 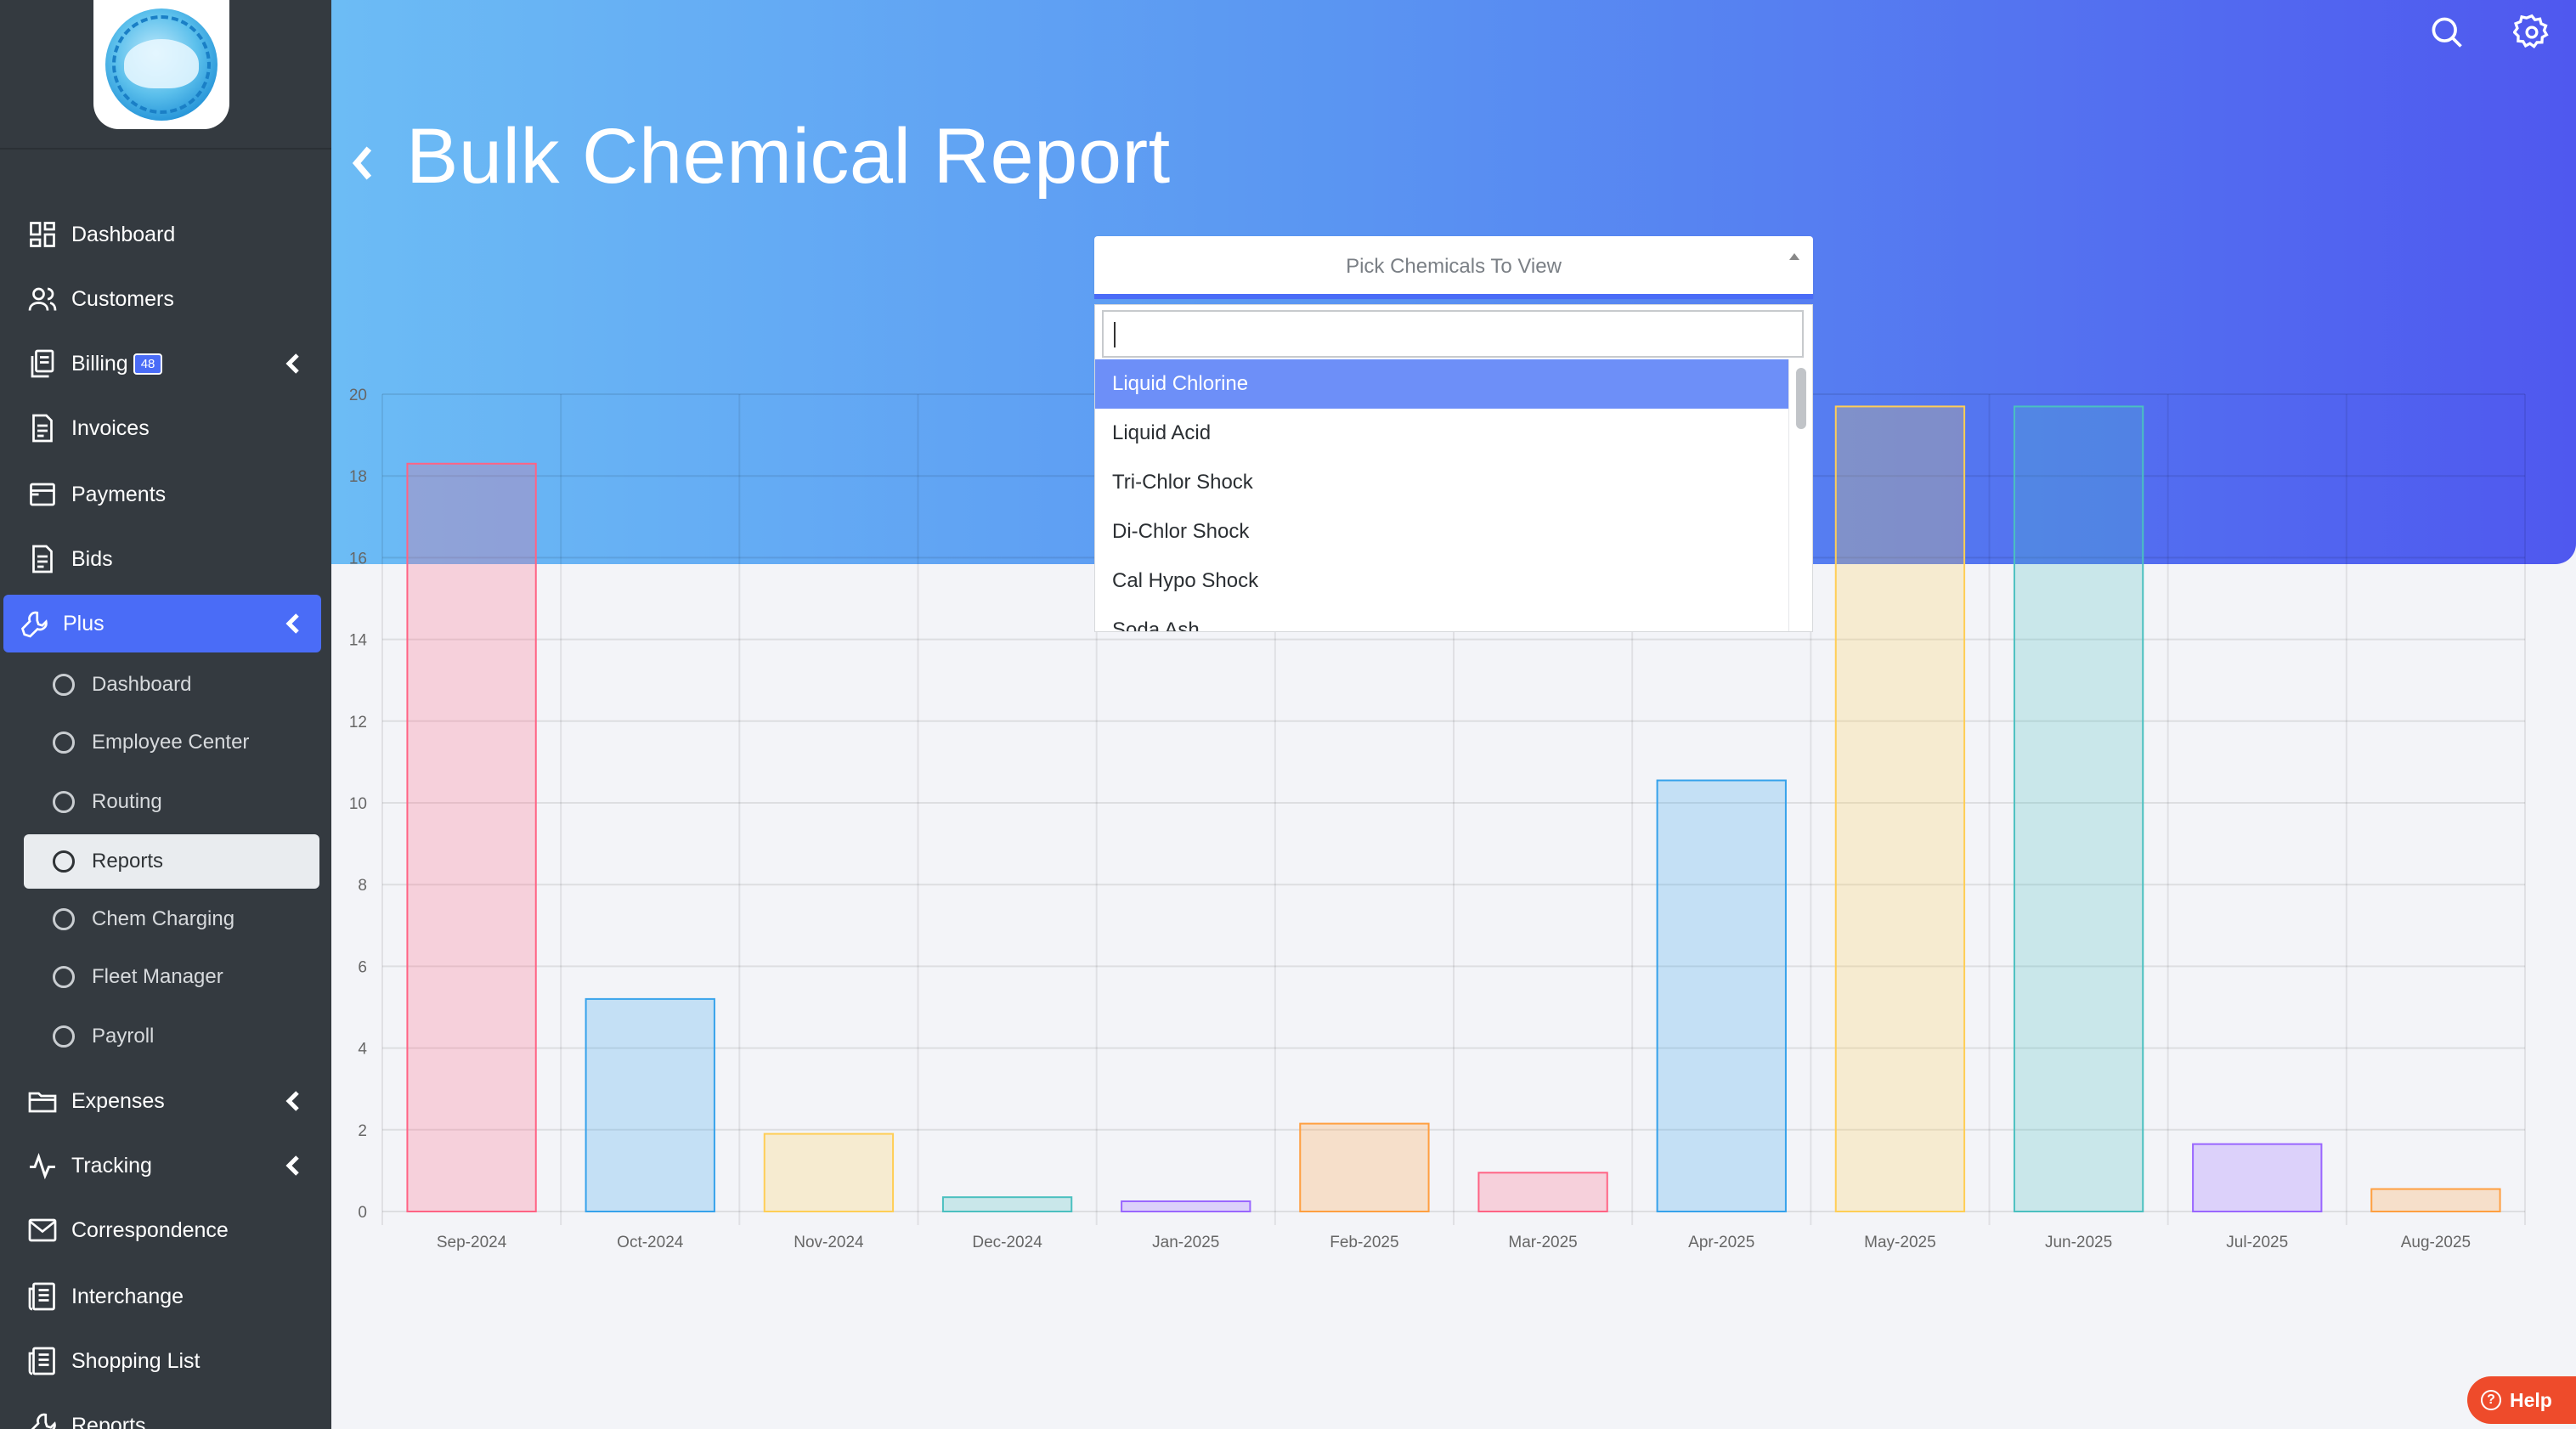 What do you see at coordinates (2257, 1242) in the screenshot?
I see `x-tick-label: Jul-2025` at bounding box center [2257, 1242].